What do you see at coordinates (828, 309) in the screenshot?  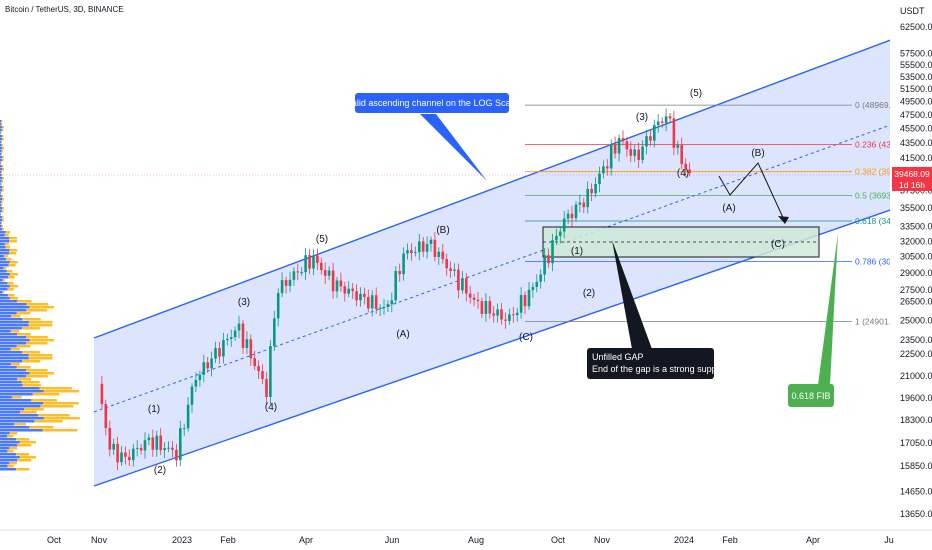 I see `fib-callout-pointer` at bounding box center [828, 309].